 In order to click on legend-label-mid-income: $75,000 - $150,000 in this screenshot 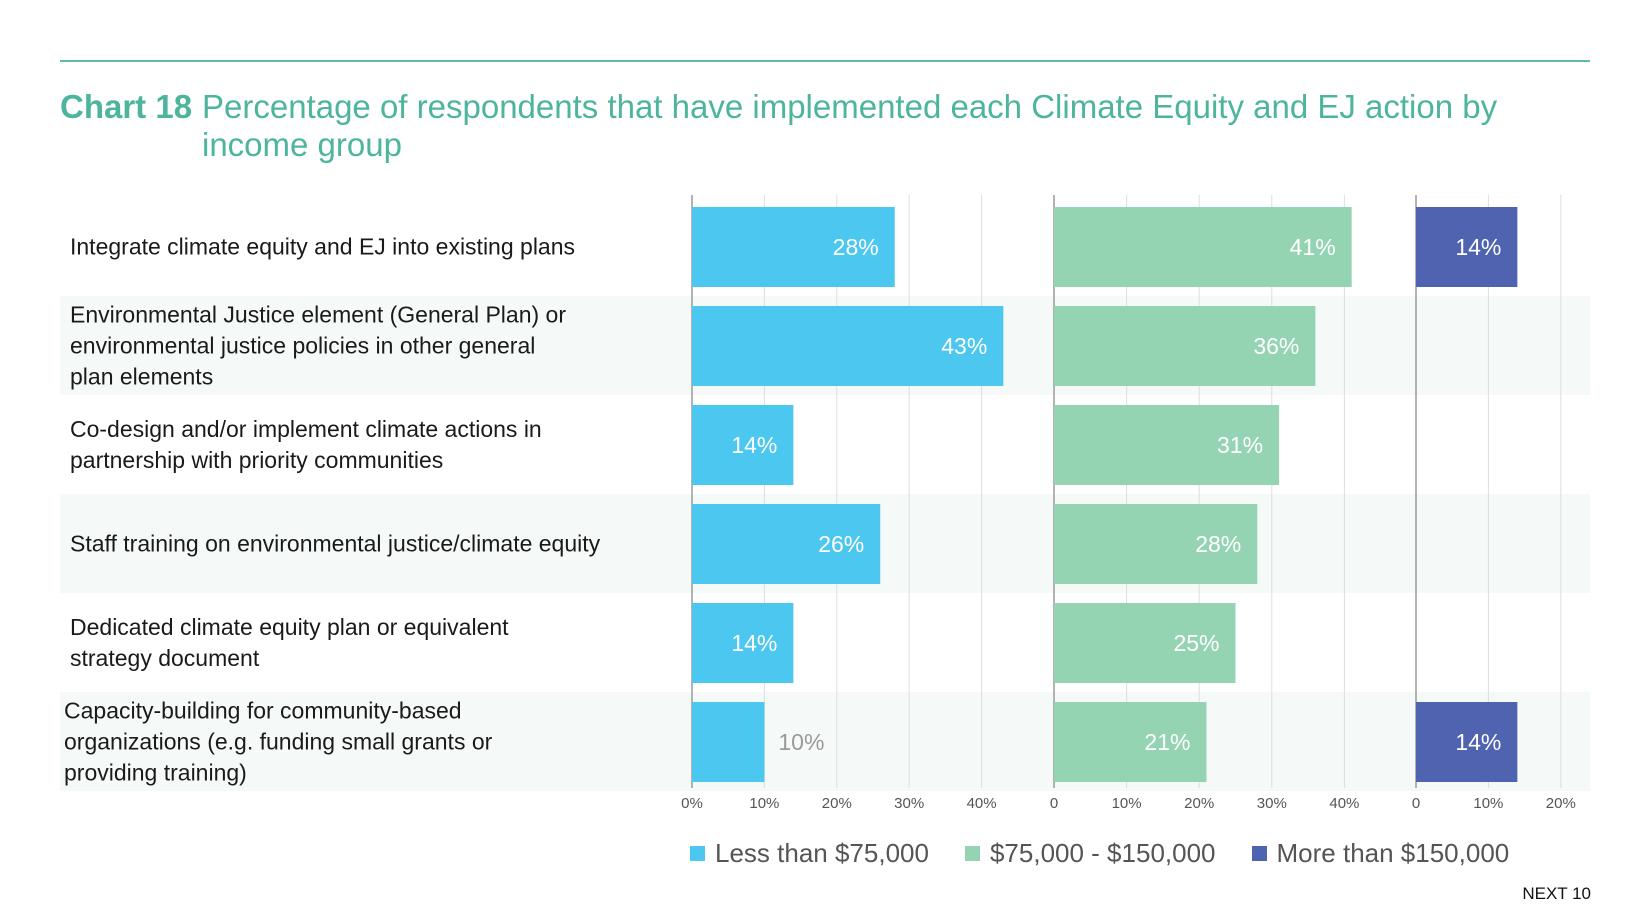, I will do `click(1102, 853)`.